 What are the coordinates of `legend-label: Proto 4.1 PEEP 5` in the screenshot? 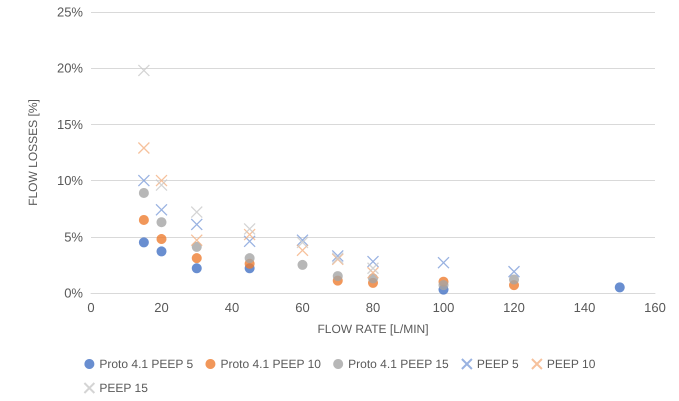 It's located at (146, 364).